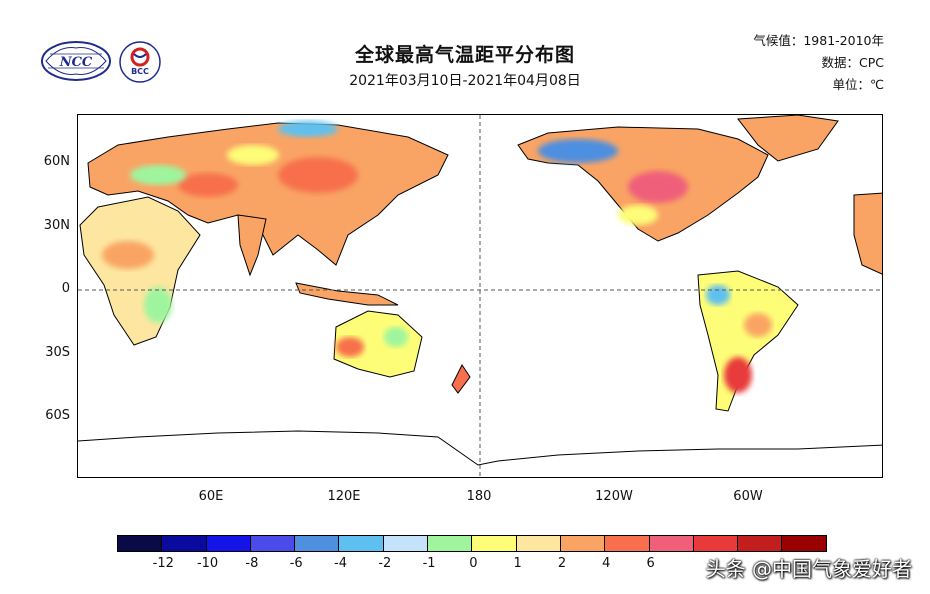 The height and width of the screenshot is (594, 930). I want to click on colorbar, so click(472, 543).